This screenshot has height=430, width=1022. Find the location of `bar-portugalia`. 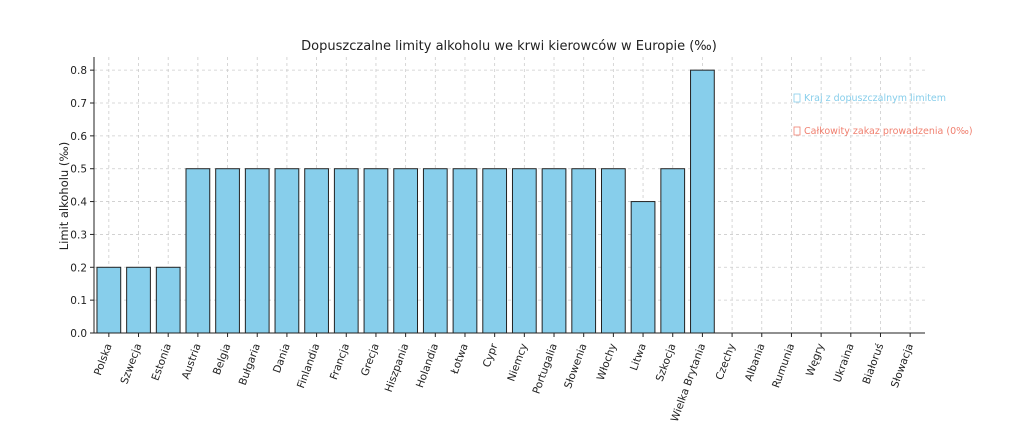

bar-portugalia is located at coordinates (554, 251).